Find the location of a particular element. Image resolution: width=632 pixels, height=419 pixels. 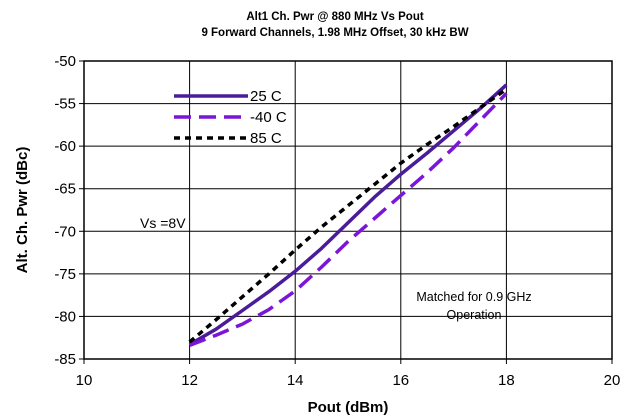

legend-label: -40 C is located at coordinates (268, 117).